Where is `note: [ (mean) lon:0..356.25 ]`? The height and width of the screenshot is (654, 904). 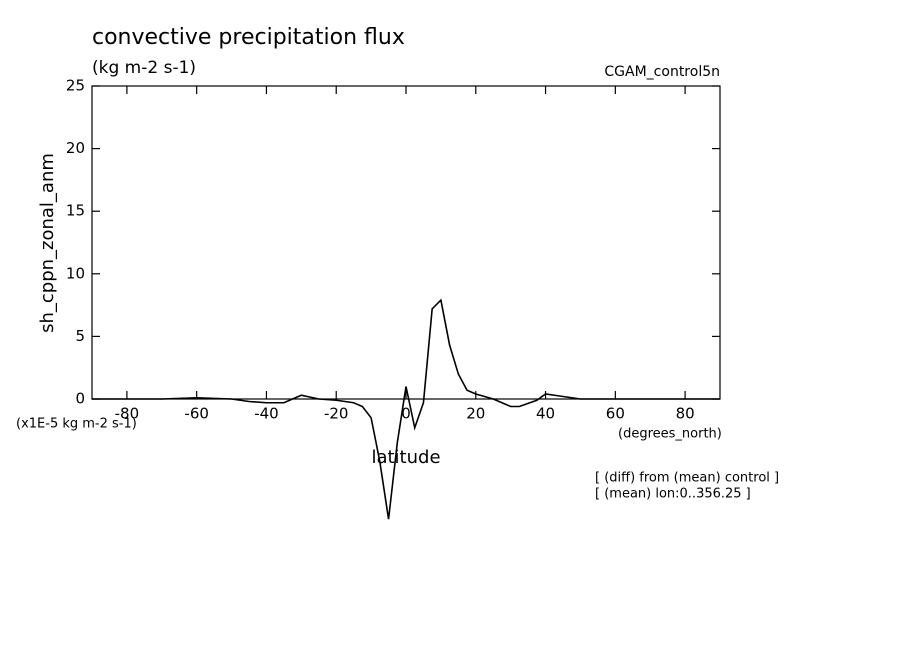
note: [ (mean) lon:0..356.25 ] is located at coordinates (673, 494).